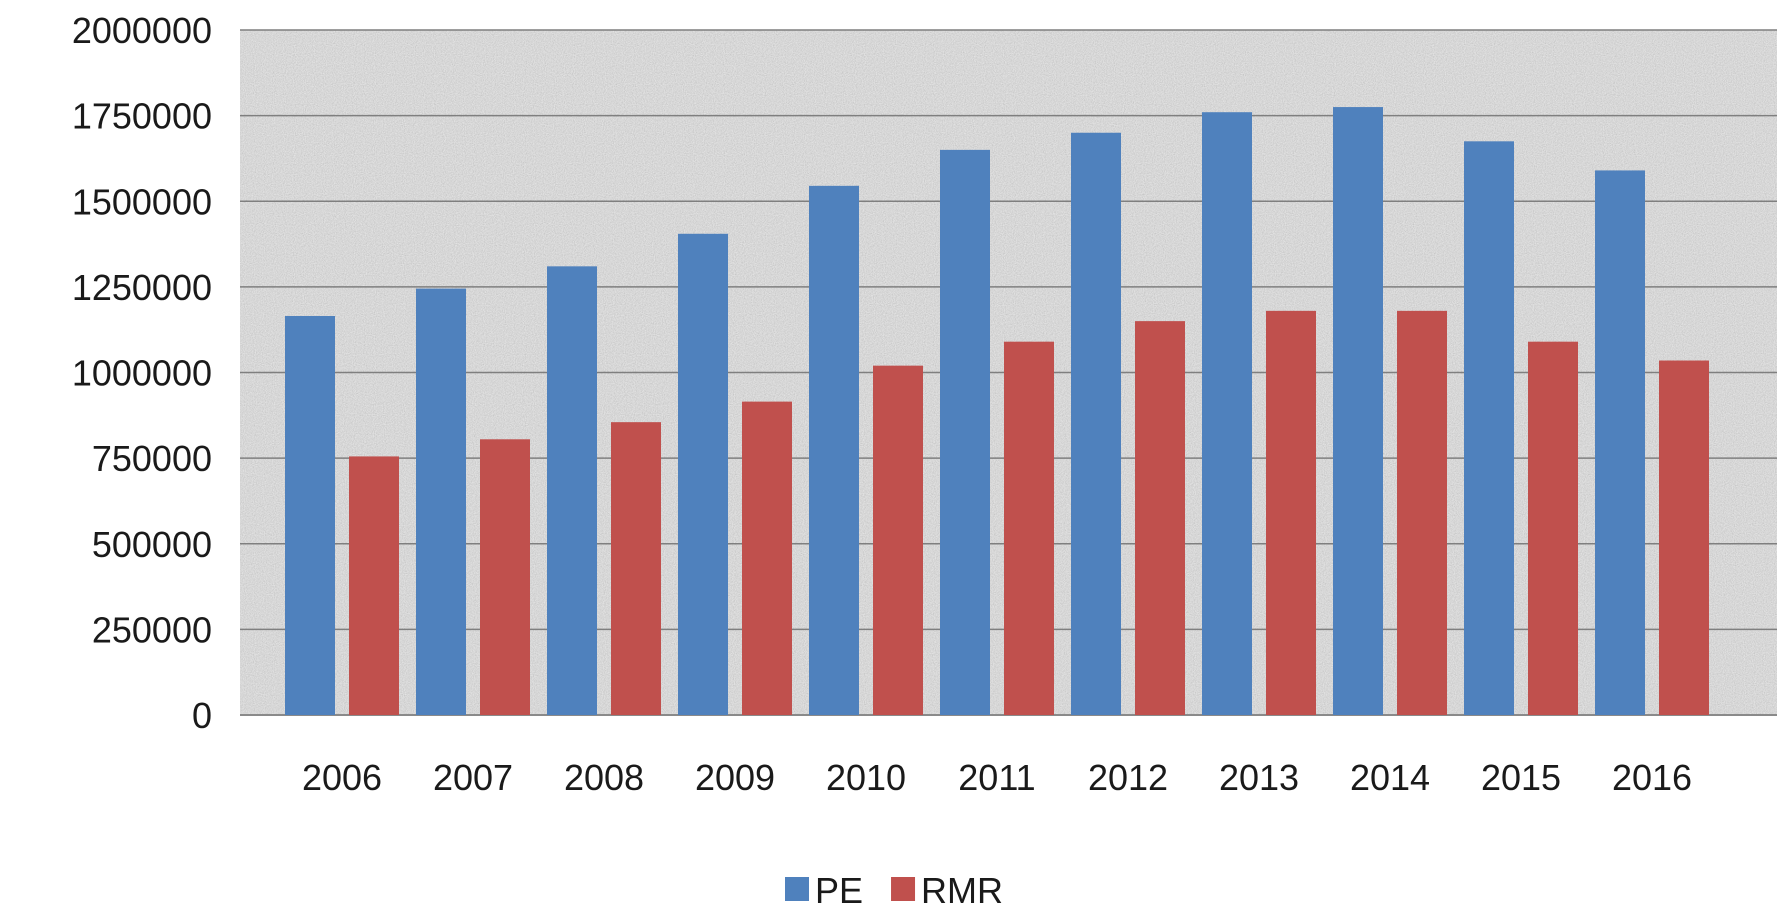 The height and width of the screenshot is (910, 1777). Describe the element at coordinates (767, 558) in the screenshot. I see `bar-rmr-2009` at that location.